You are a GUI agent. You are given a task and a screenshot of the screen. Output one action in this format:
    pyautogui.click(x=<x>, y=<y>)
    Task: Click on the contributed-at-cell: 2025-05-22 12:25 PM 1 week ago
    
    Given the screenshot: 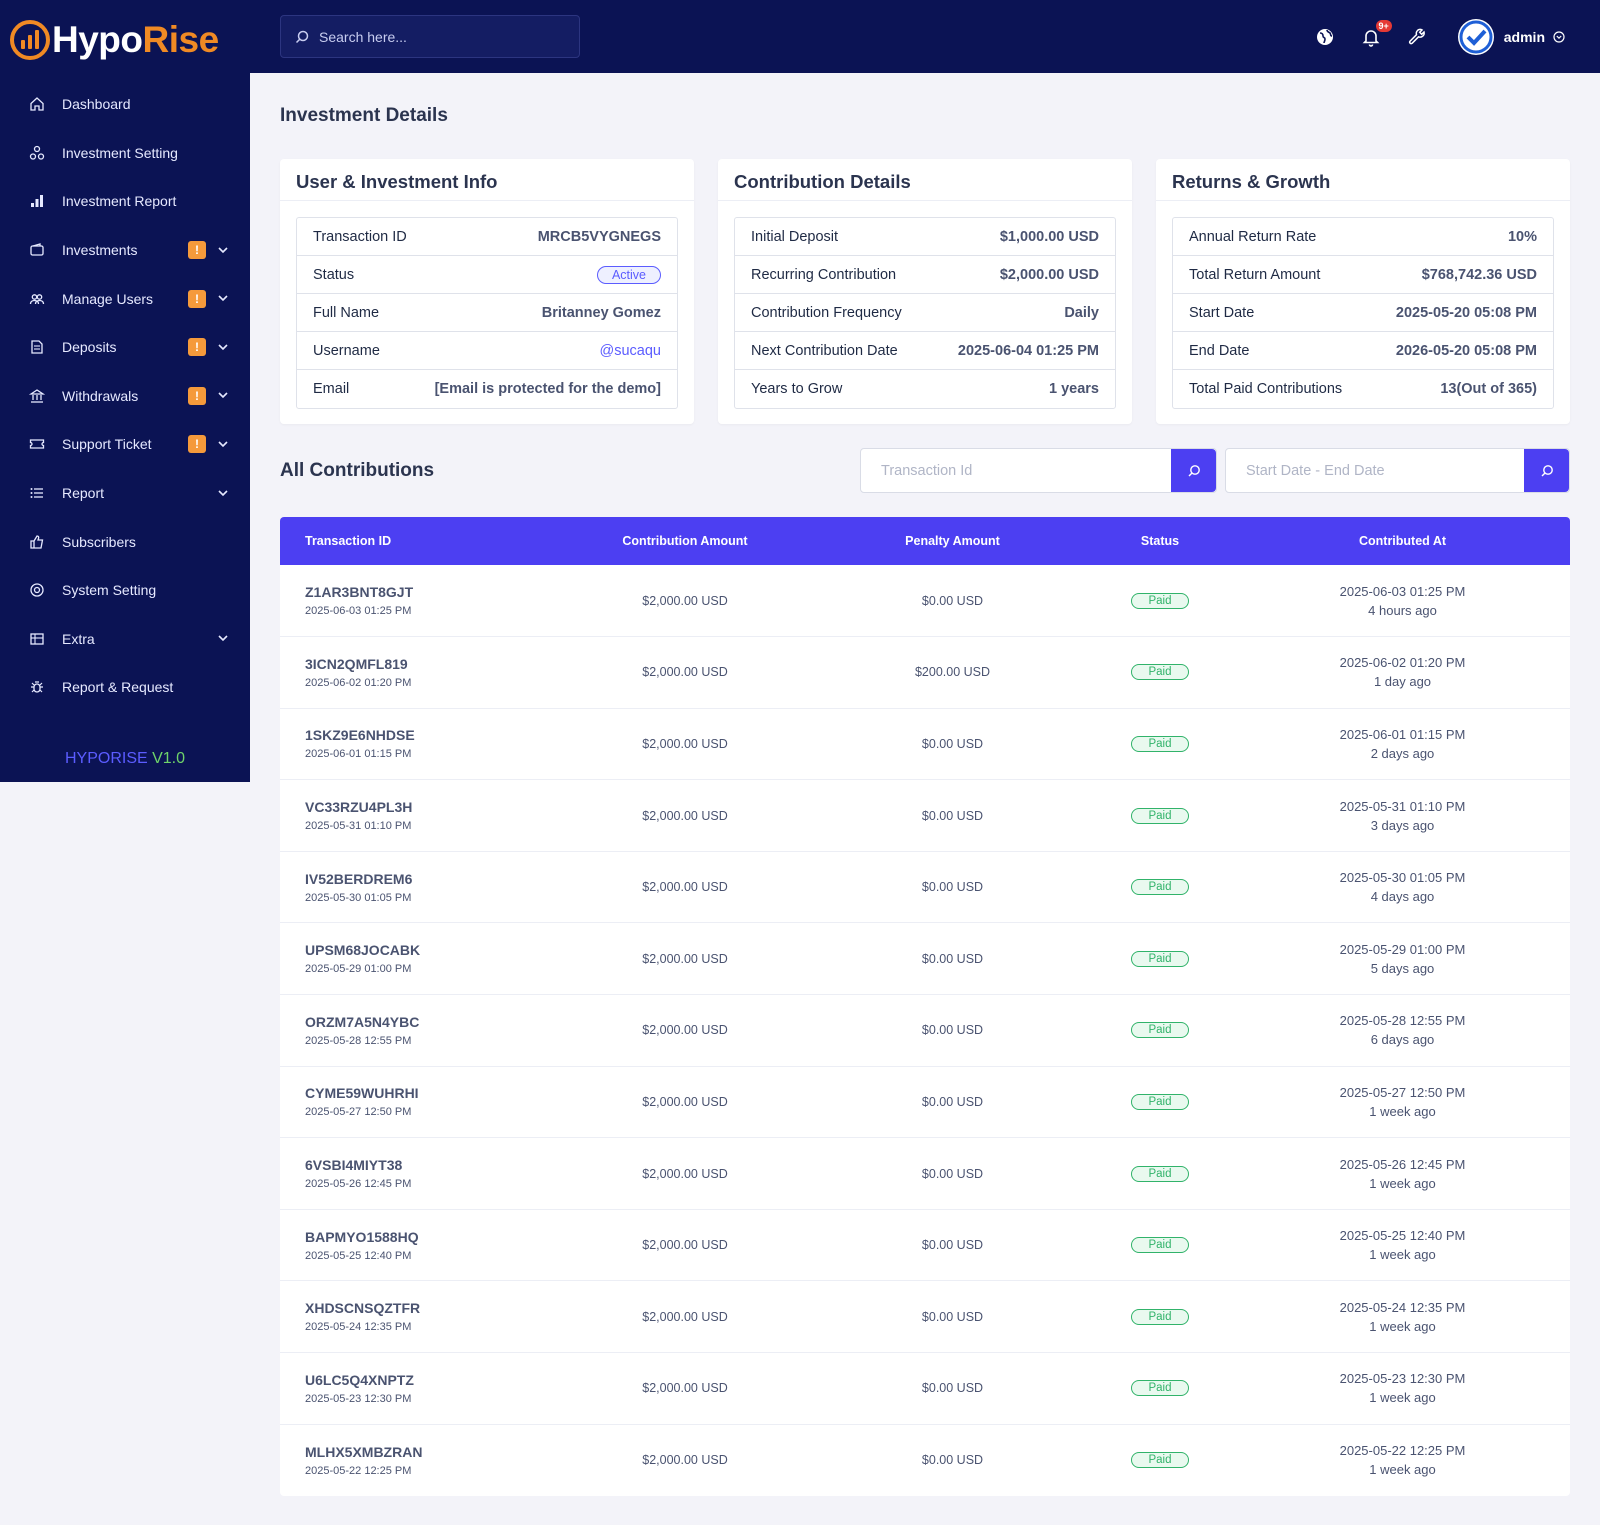 What is the action you would take?
    pyautogui.click(x=1402, y=1460)
    